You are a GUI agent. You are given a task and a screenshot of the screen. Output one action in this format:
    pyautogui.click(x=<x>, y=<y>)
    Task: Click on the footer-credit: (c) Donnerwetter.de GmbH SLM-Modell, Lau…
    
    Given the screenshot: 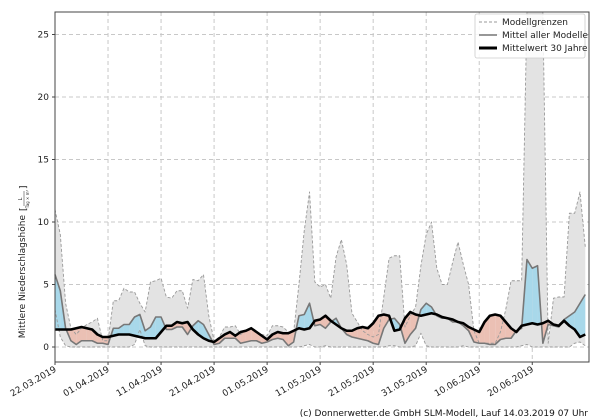 What is the action you would take?
    pyautogui.click(x=444, y=414)
    